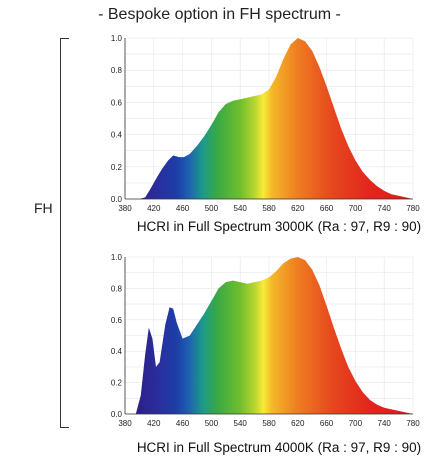 This screenshot has height=457, width=439. I want to click on side-label: FH, so click(43, 208).